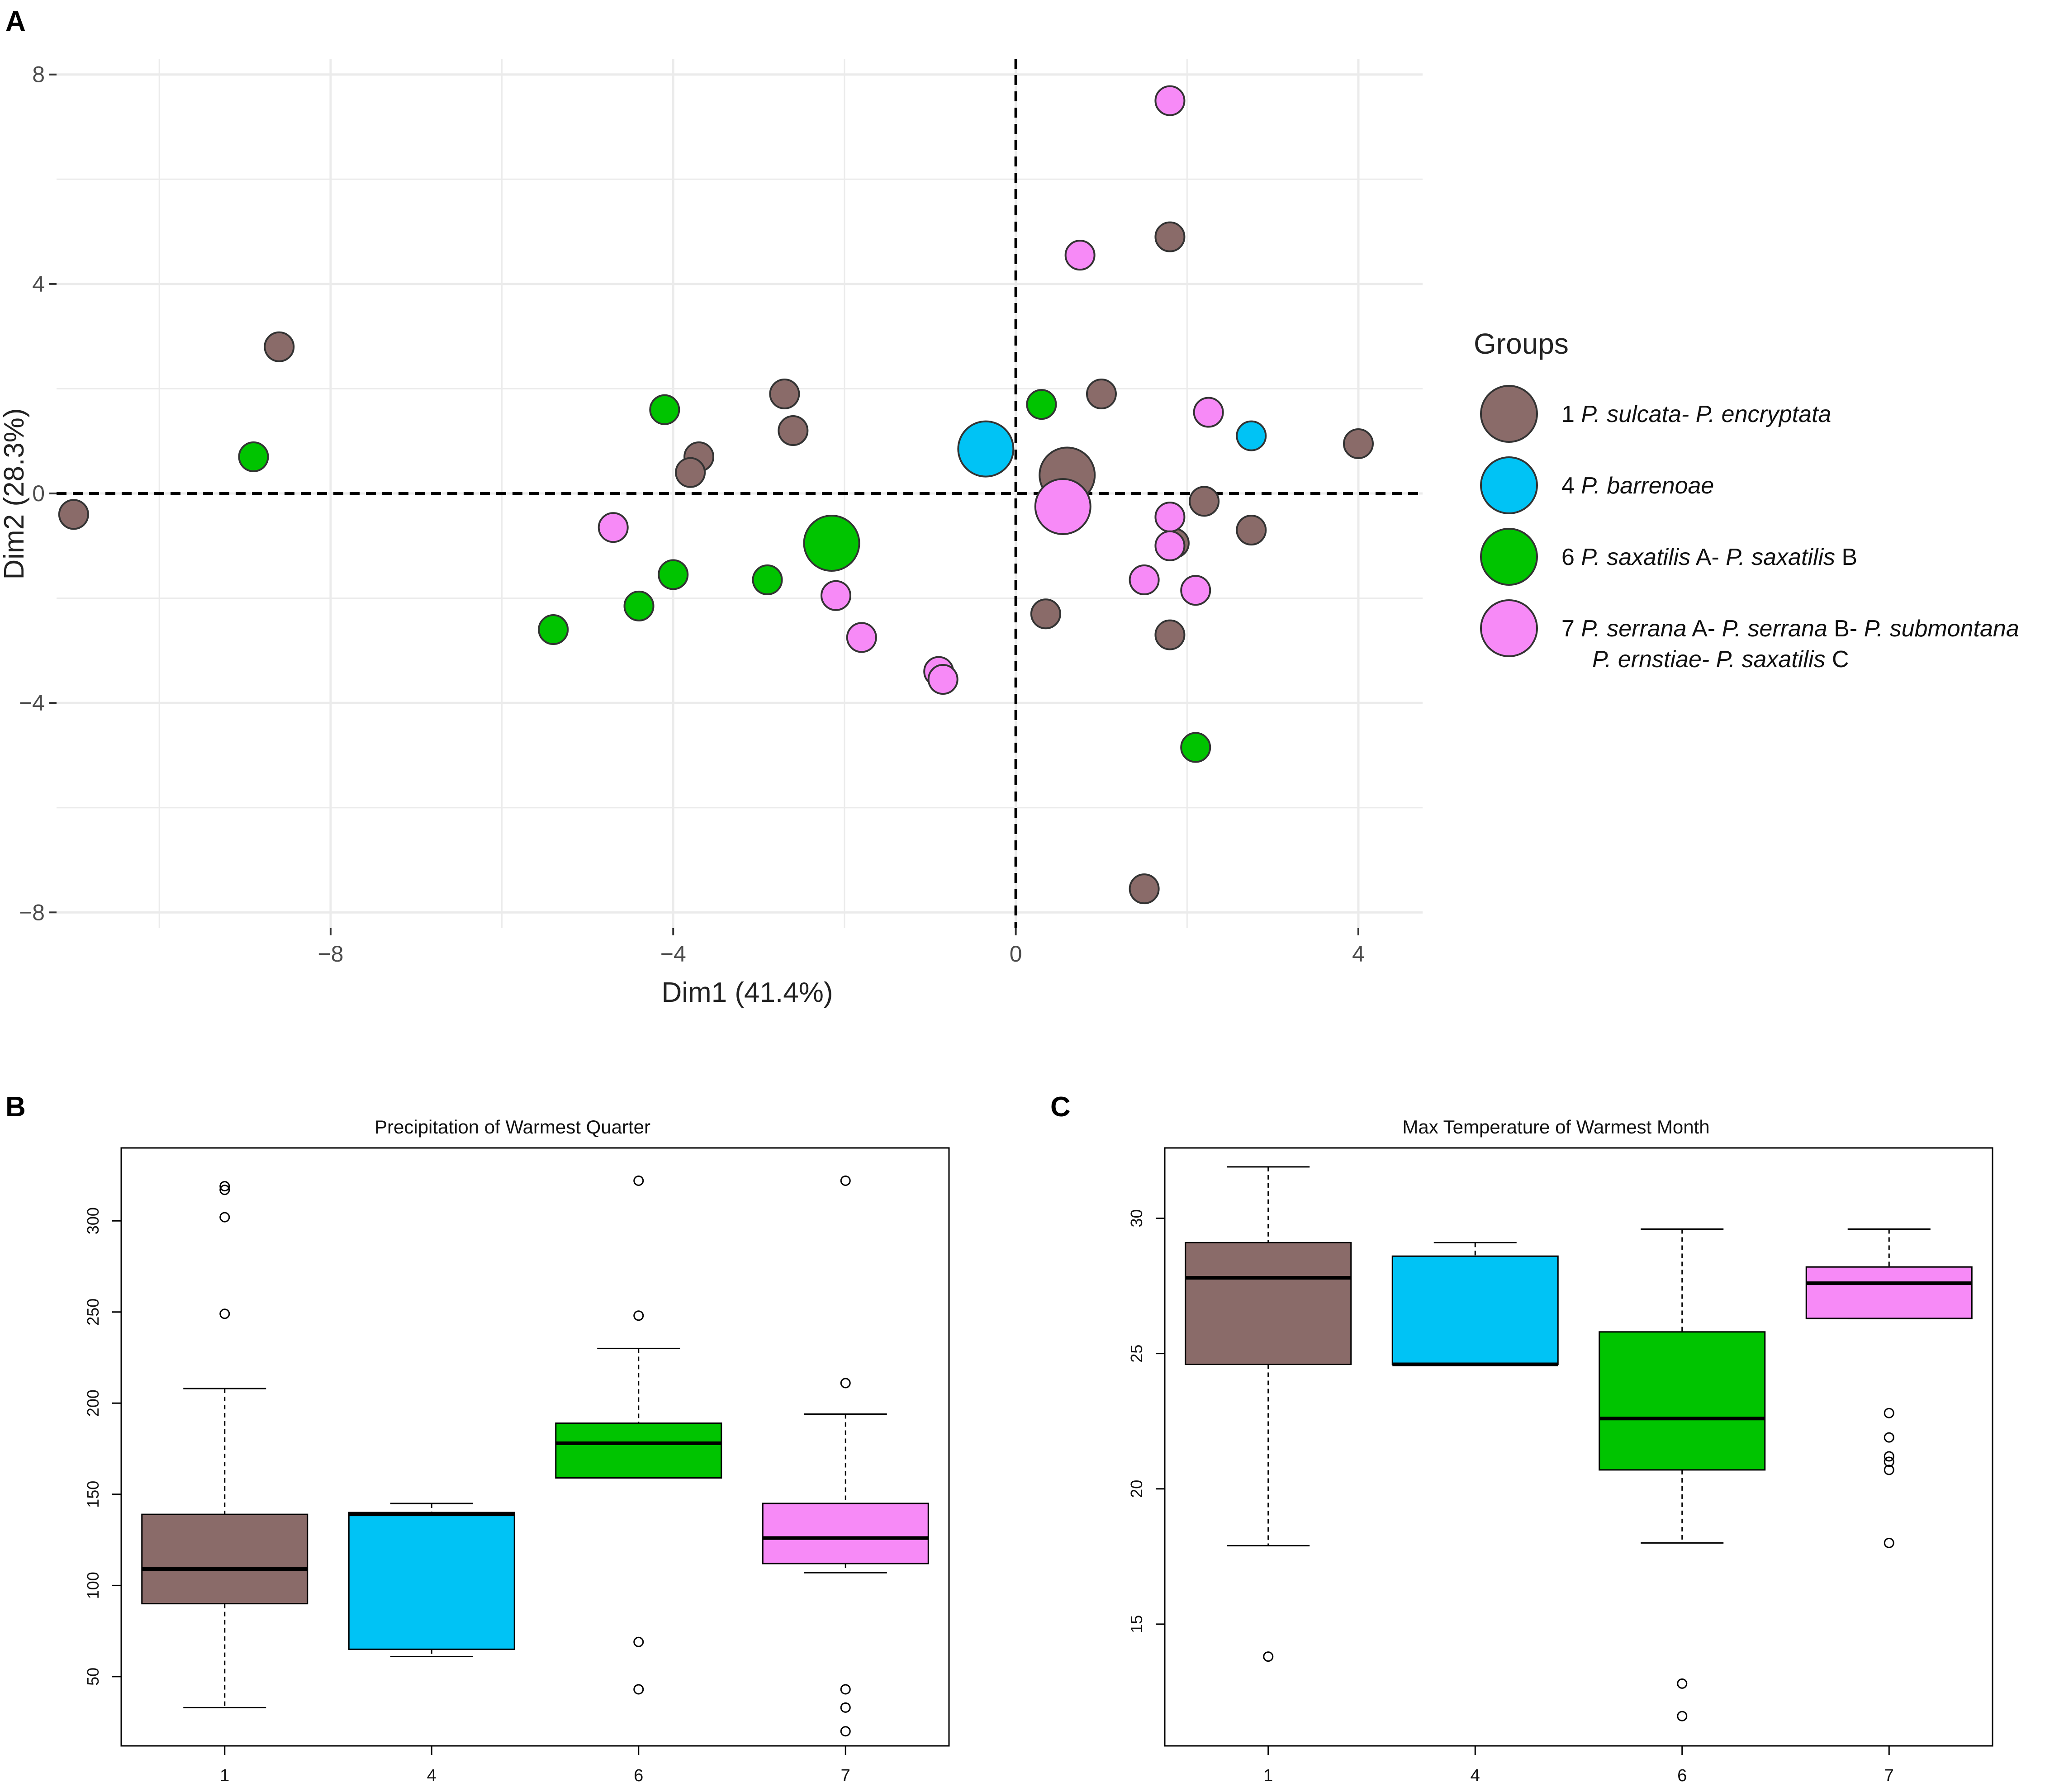  Describe the element at coordinates (432, 1775) in the screenshot. I see `x-tick-label: 4` at that location.